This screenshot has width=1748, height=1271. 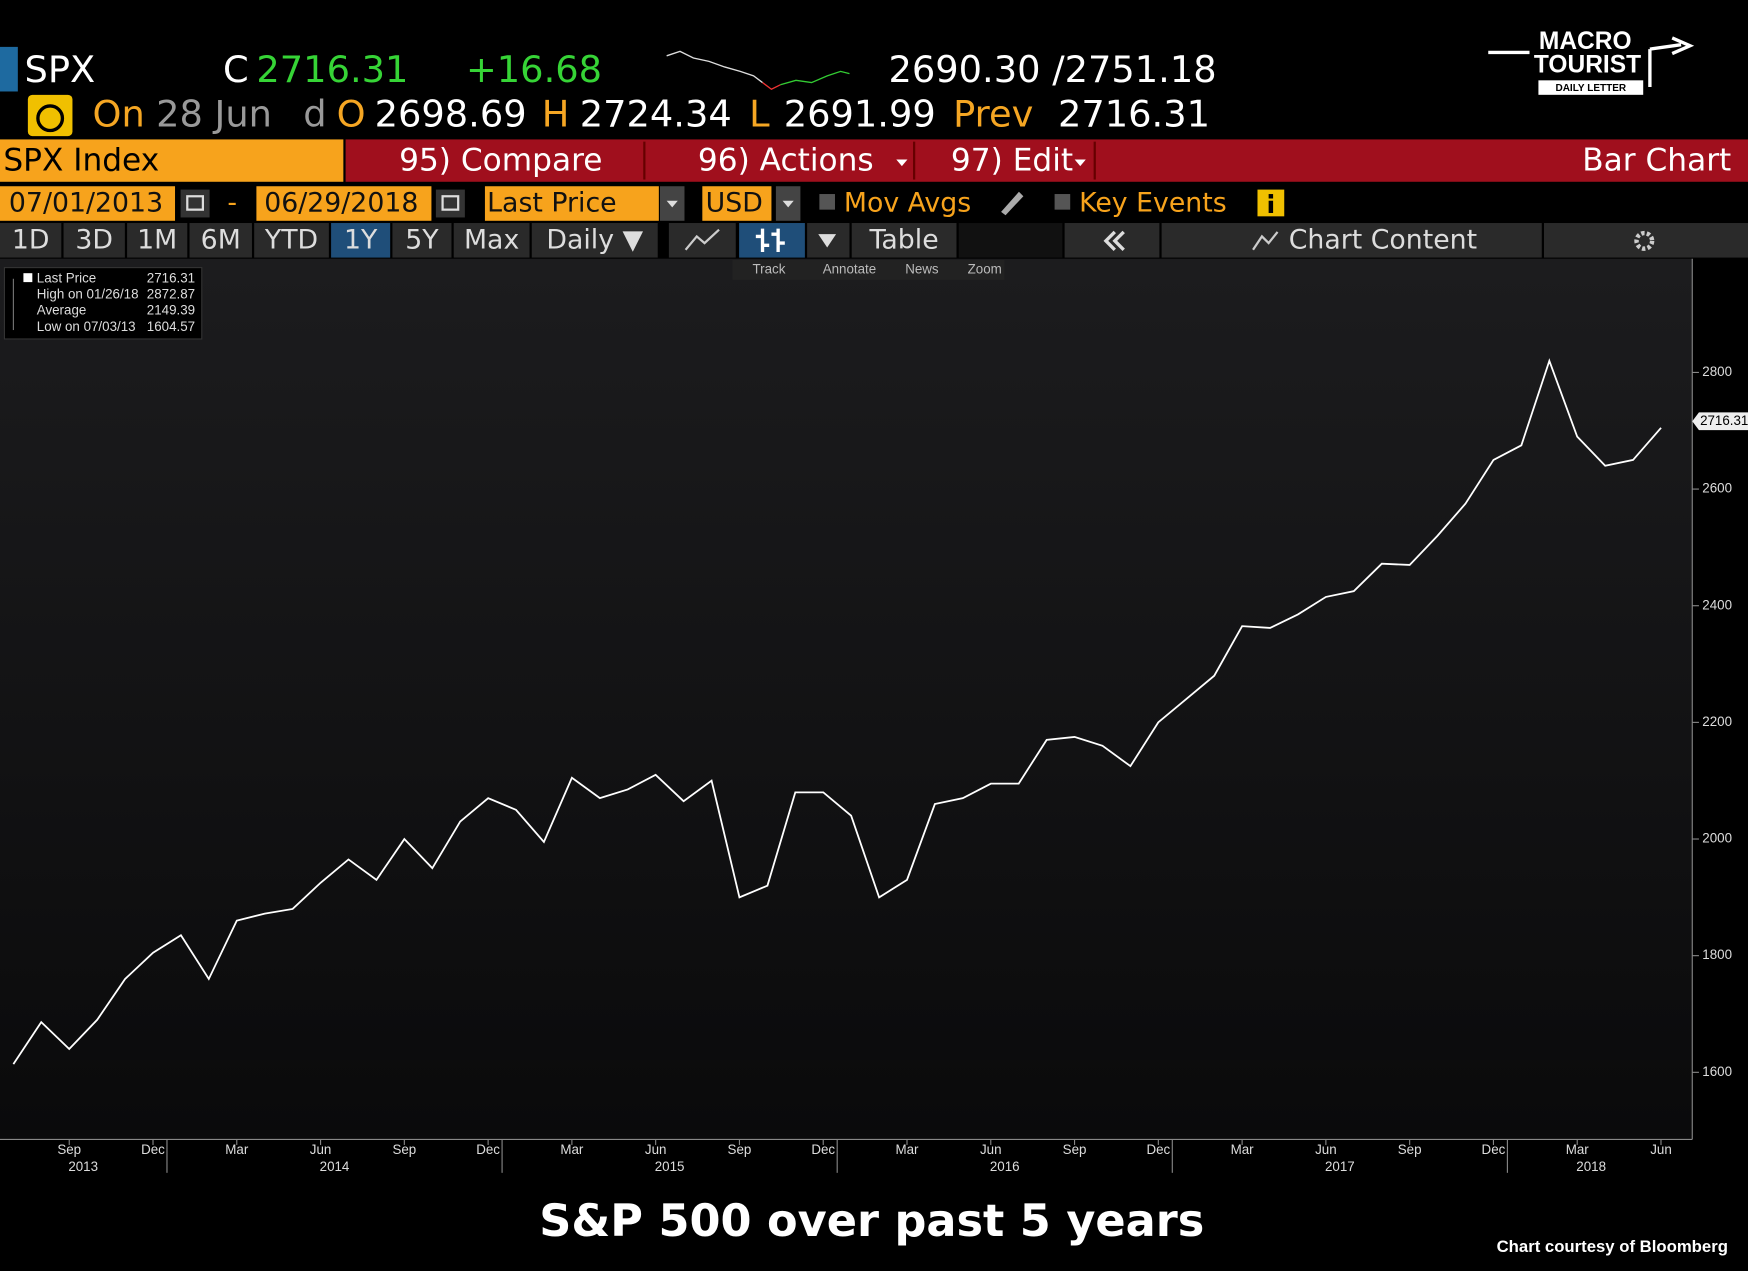 I want to click on day-range: 2690.30 /2751.18, so click(x=1052, y=69).